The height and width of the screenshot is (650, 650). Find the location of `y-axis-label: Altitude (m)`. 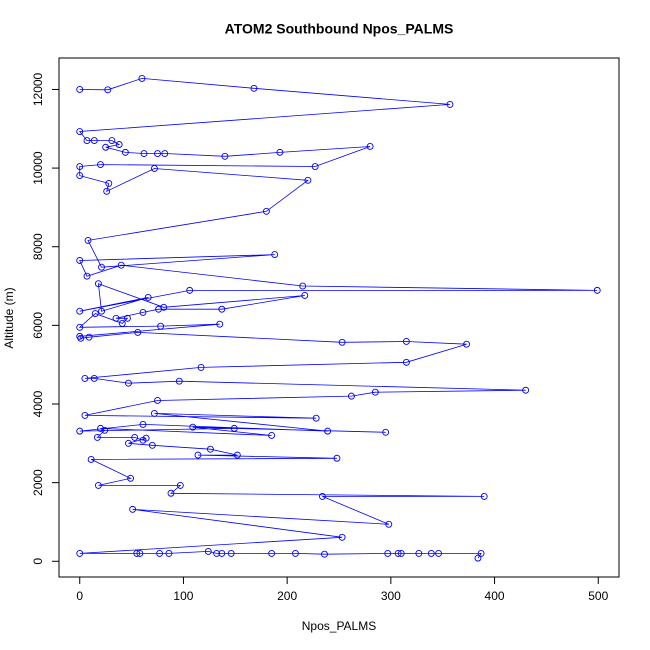

y-axis-label: Altitude (m) is located at coordinates (9, 317).